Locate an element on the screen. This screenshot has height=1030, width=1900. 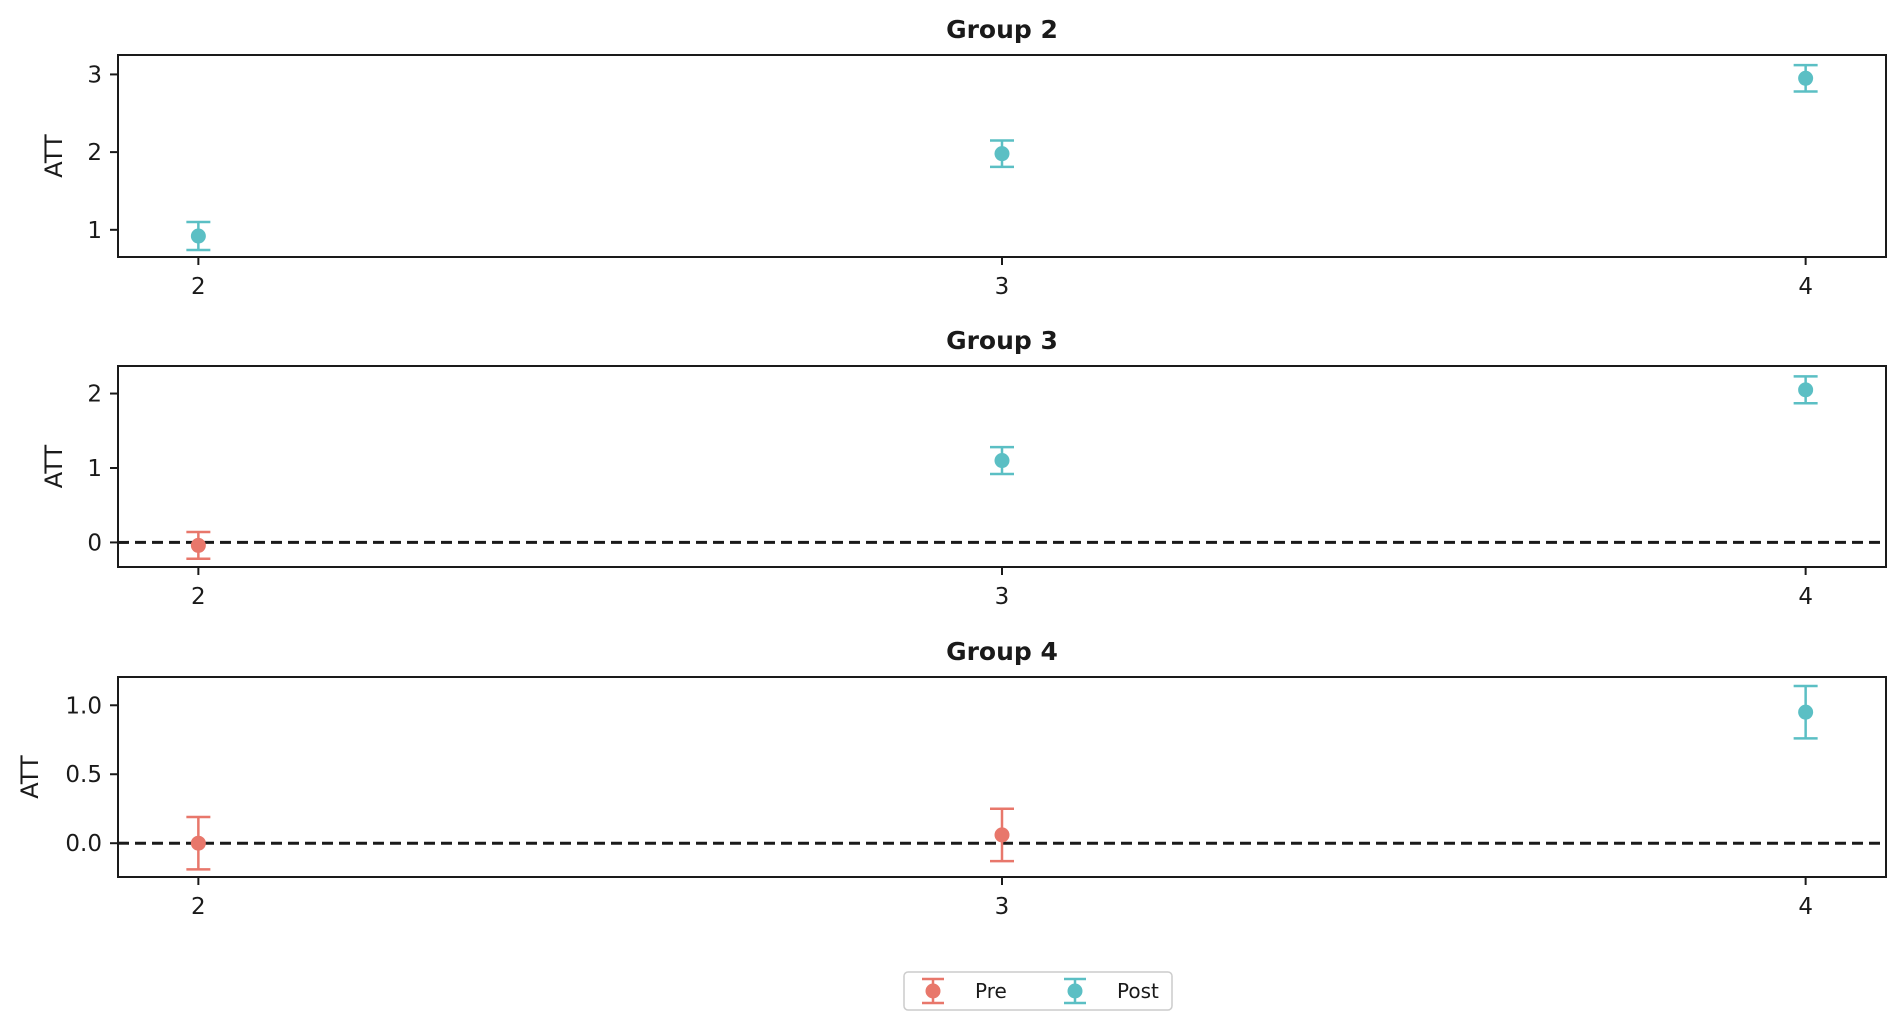
panel-title: Group 4 is located at coordinates (1002, 651).